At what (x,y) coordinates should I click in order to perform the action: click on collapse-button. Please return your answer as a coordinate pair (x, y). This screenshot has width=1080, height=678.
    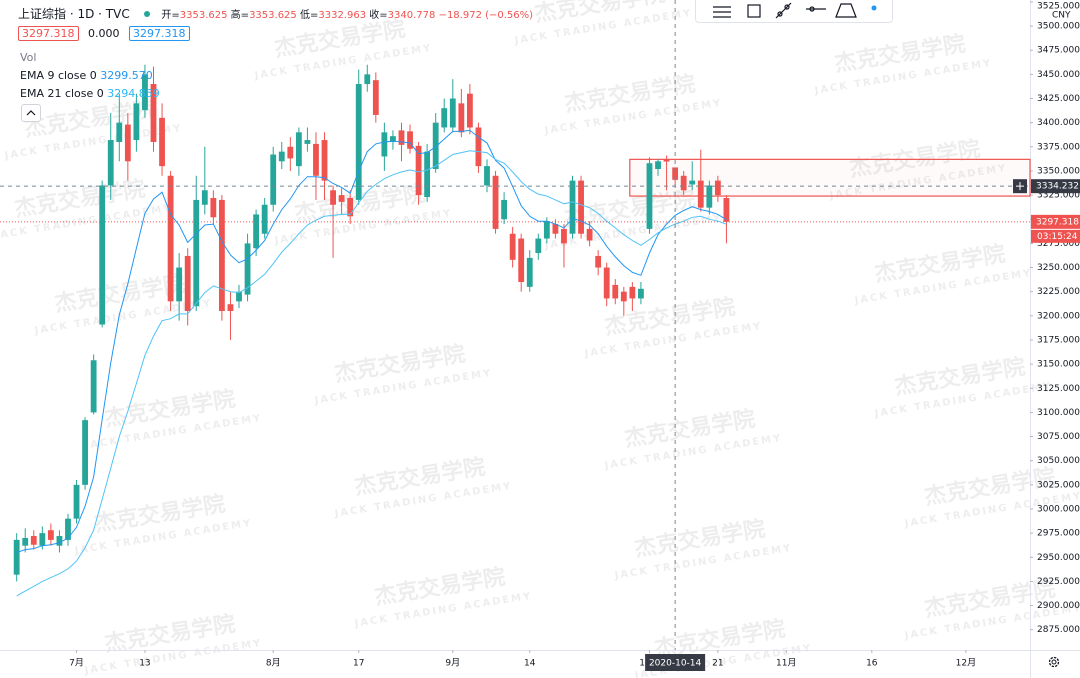
    Looking at the image, I should click on (31, 113).